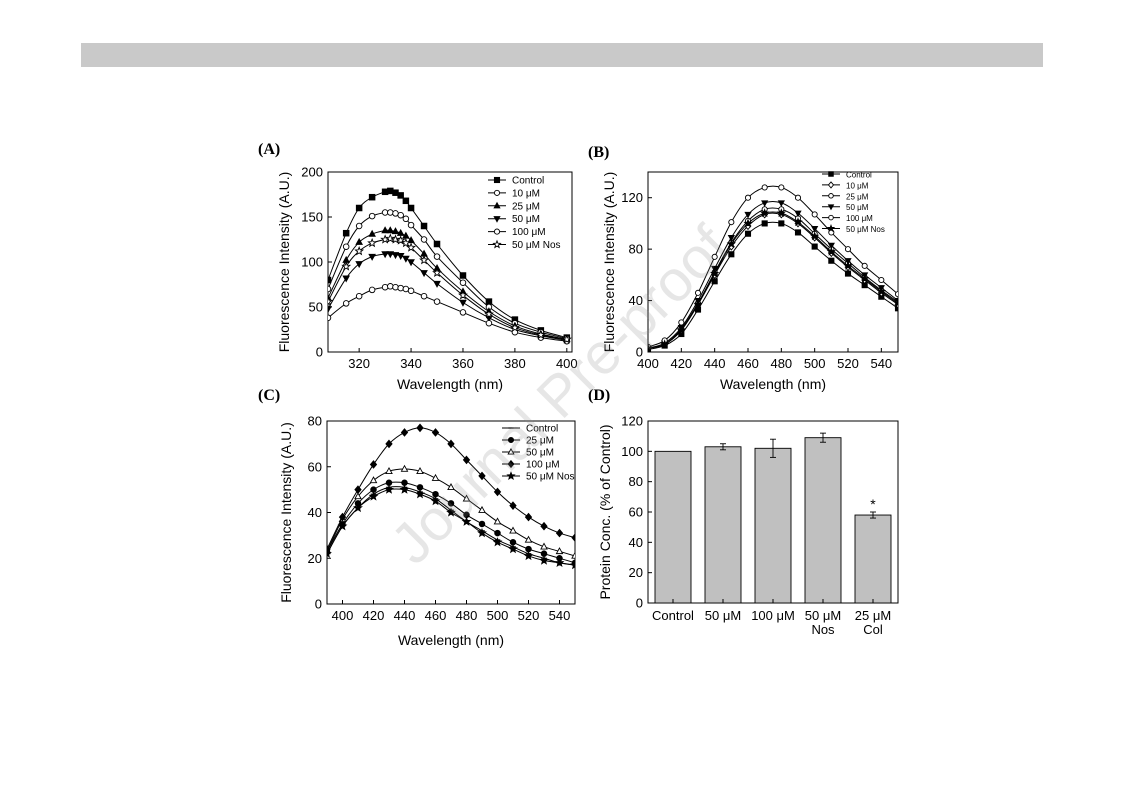 Image resolution: width=1121 pixels, height=793 pixels. What do you see at coordinates (359, 363) in the screenshot?
I see `x-tick-label: 320` at bounding box center [359, 363].